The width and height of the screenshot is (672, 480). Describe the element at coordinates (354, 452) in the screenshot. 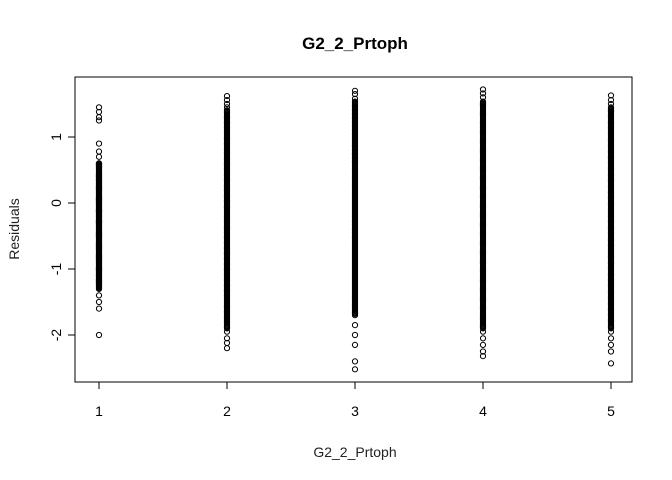

I see `x-axis-label: G2_2_Prtoph` at that location.